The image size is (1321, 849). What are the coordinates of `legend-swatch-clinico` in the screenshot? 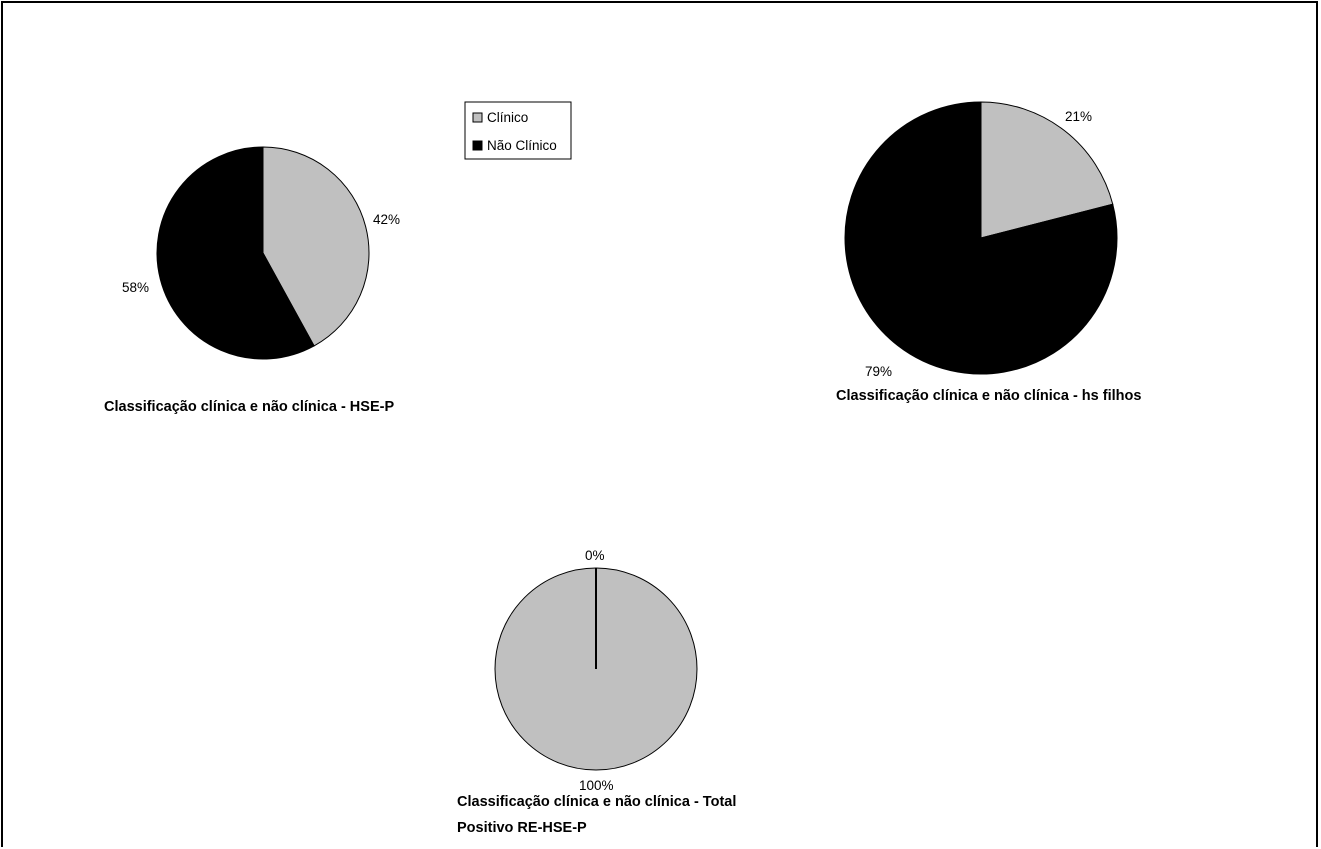 It's located at (477, 117).